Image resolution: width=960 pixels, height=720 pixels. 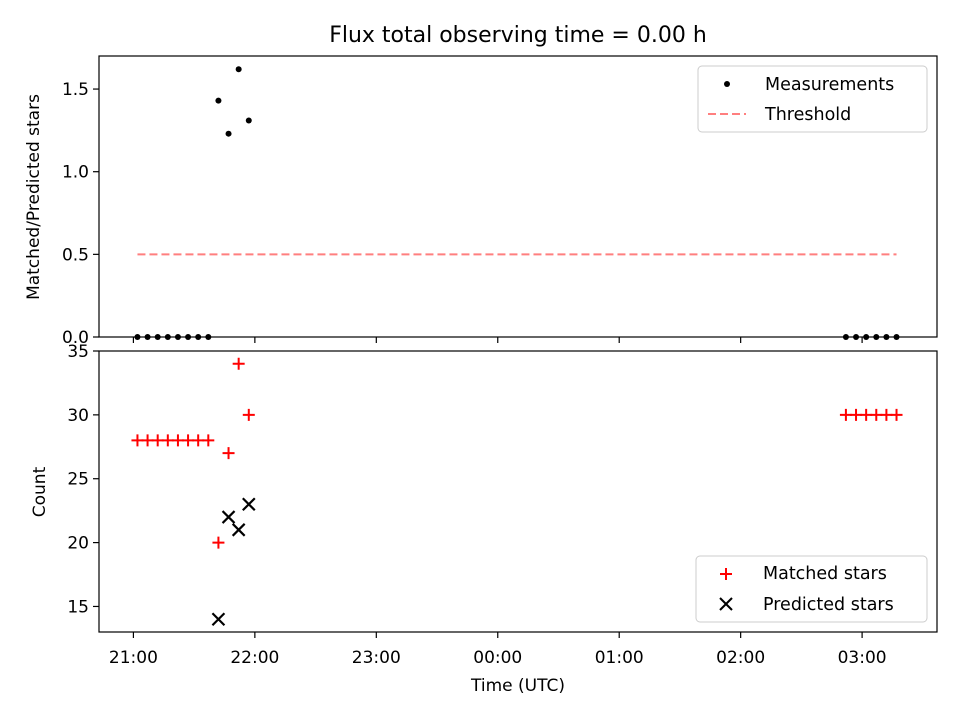 I want to click on legend-matched-label: Matched stars, so click(x=825, y=574).